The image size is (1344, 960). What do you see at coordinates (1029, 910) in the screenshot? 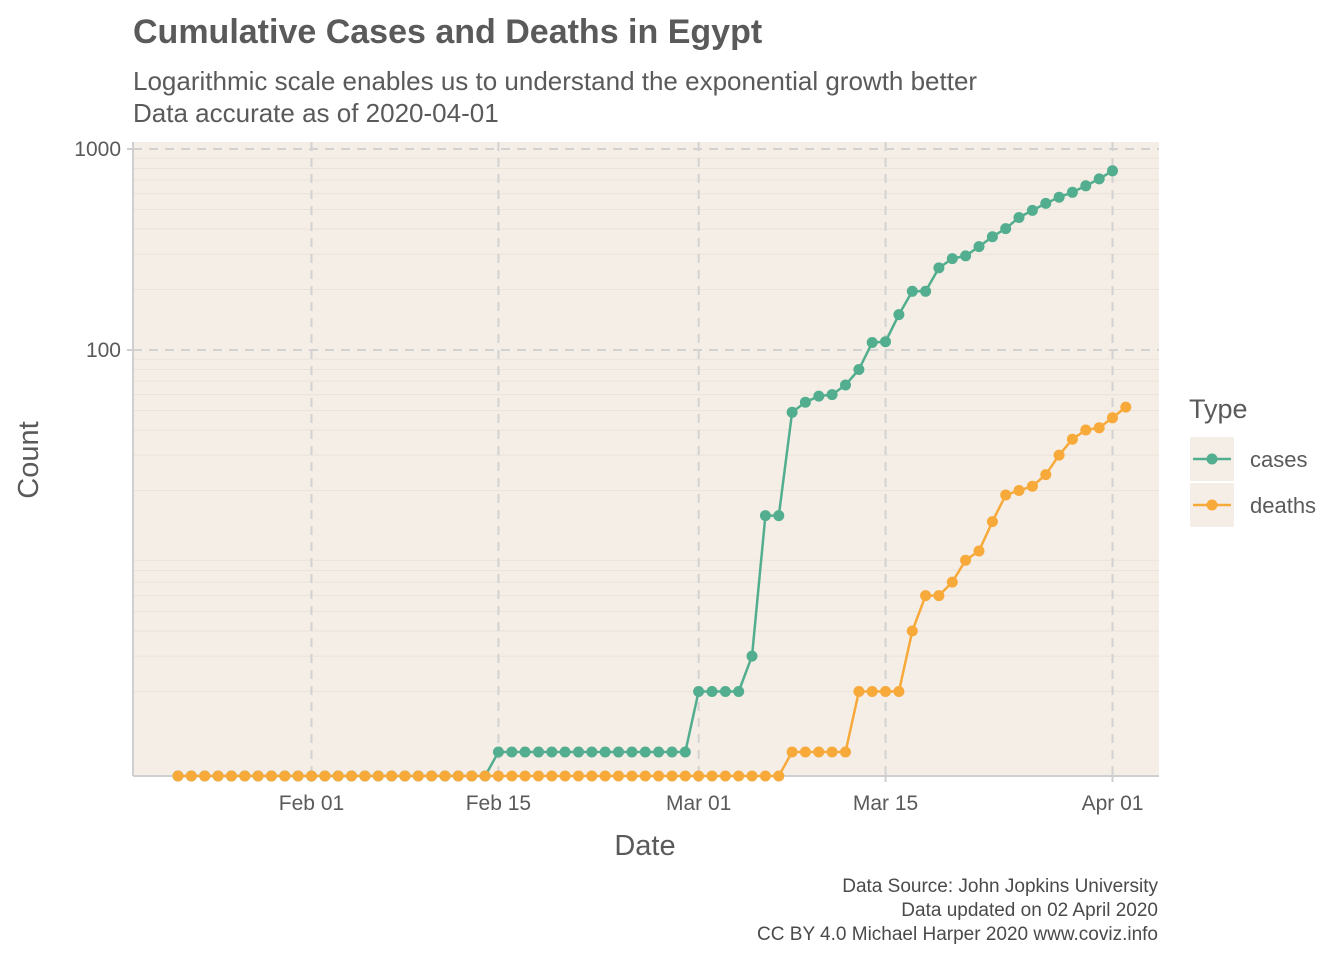
I see `caption-line-2: Data updated on 02 April 2020` at bounding box center [1029, 910].